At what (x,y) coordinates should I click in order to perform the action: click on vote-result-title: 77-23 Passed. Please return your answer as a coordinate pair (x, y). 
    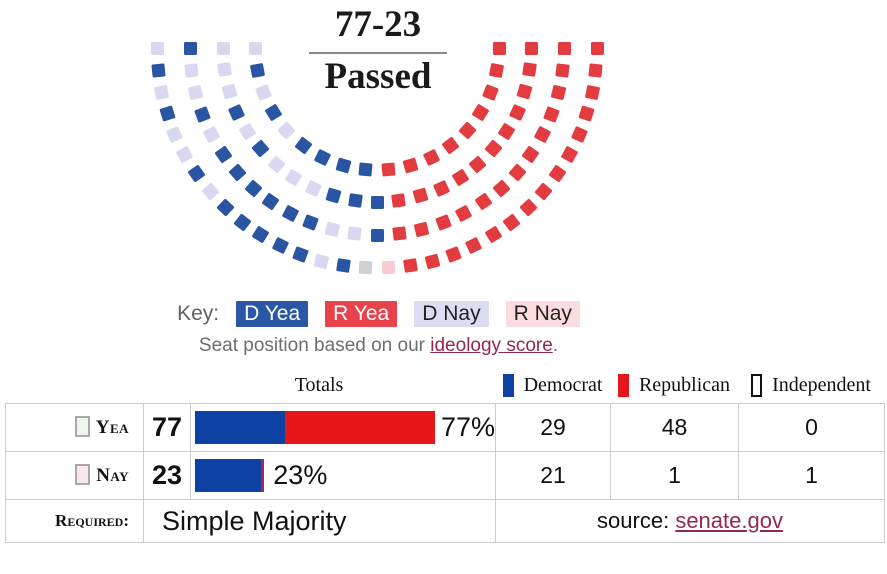
    Looking at the image, I should click on (378, 49).